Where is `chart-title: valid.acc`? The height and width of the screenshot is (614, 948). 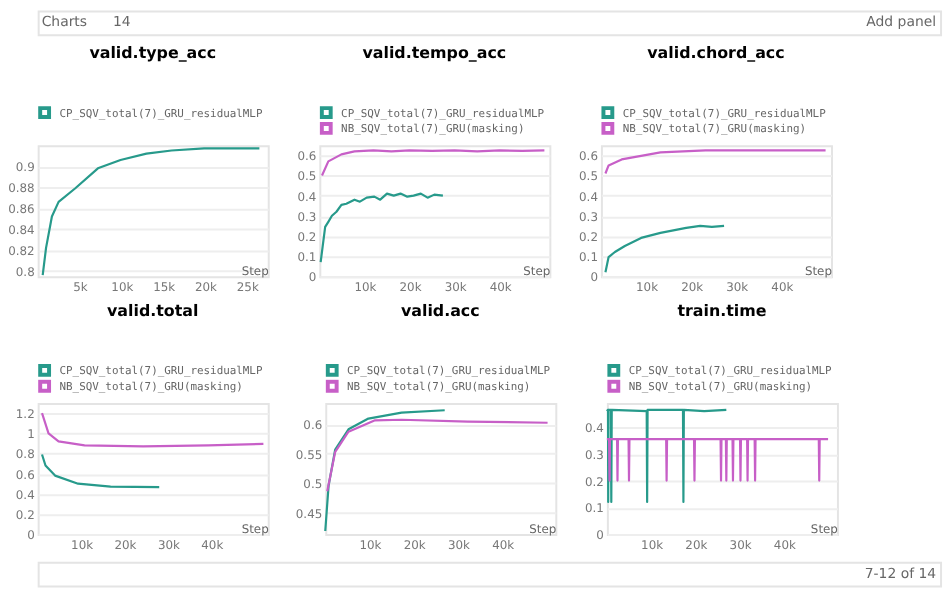 chart-title: valid.acc is located at coordinates (440, 310).